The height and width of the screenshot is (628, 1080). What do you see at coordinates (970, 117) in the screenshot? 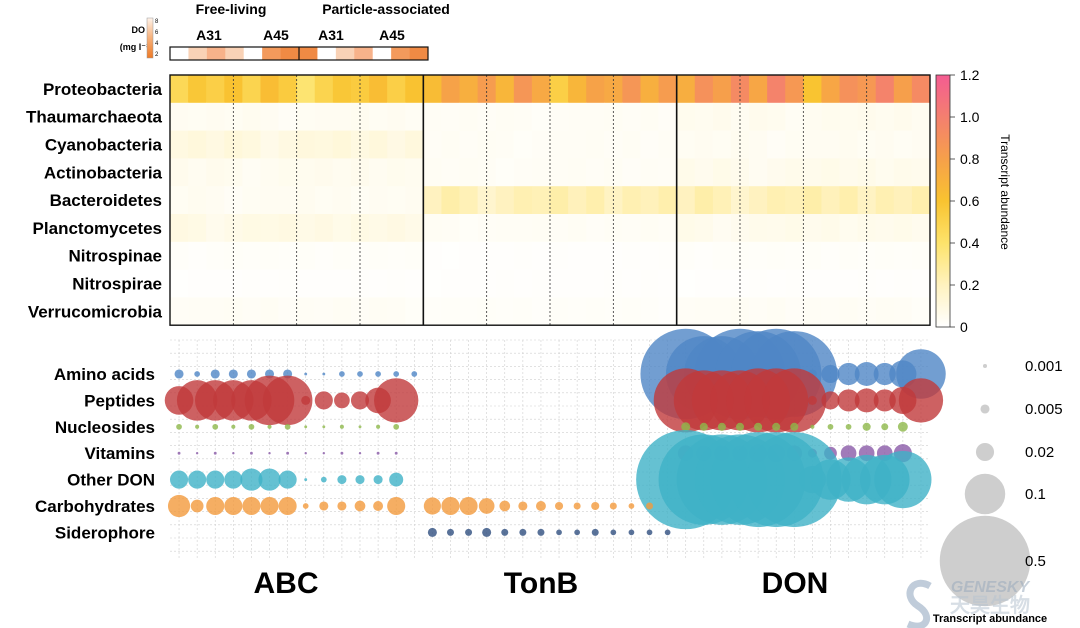
I see `colorbar-tick-label: 1.0` at bounding box center [970, 117].